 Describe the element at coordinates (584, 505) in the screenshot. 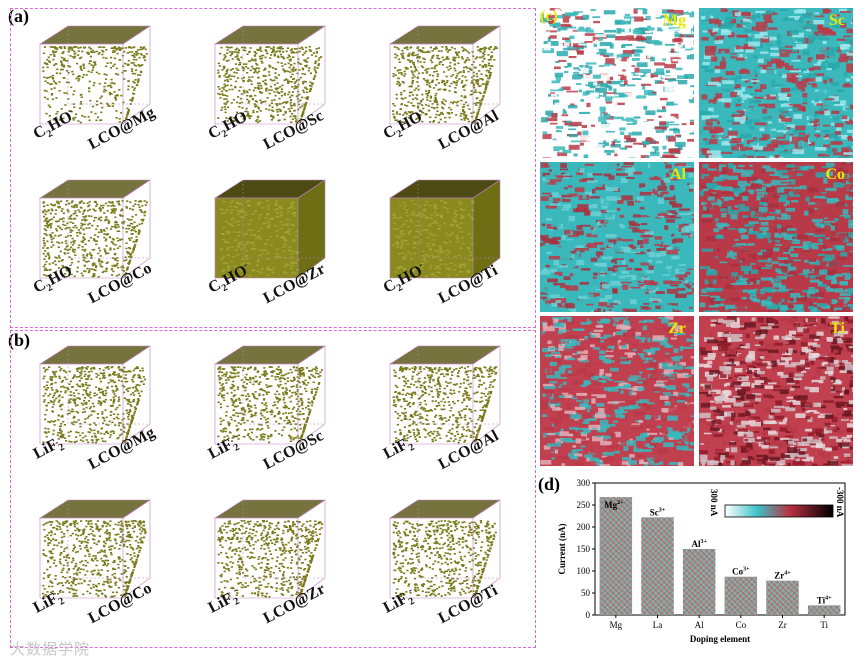

I see `y-tick-label: 250` at that location.